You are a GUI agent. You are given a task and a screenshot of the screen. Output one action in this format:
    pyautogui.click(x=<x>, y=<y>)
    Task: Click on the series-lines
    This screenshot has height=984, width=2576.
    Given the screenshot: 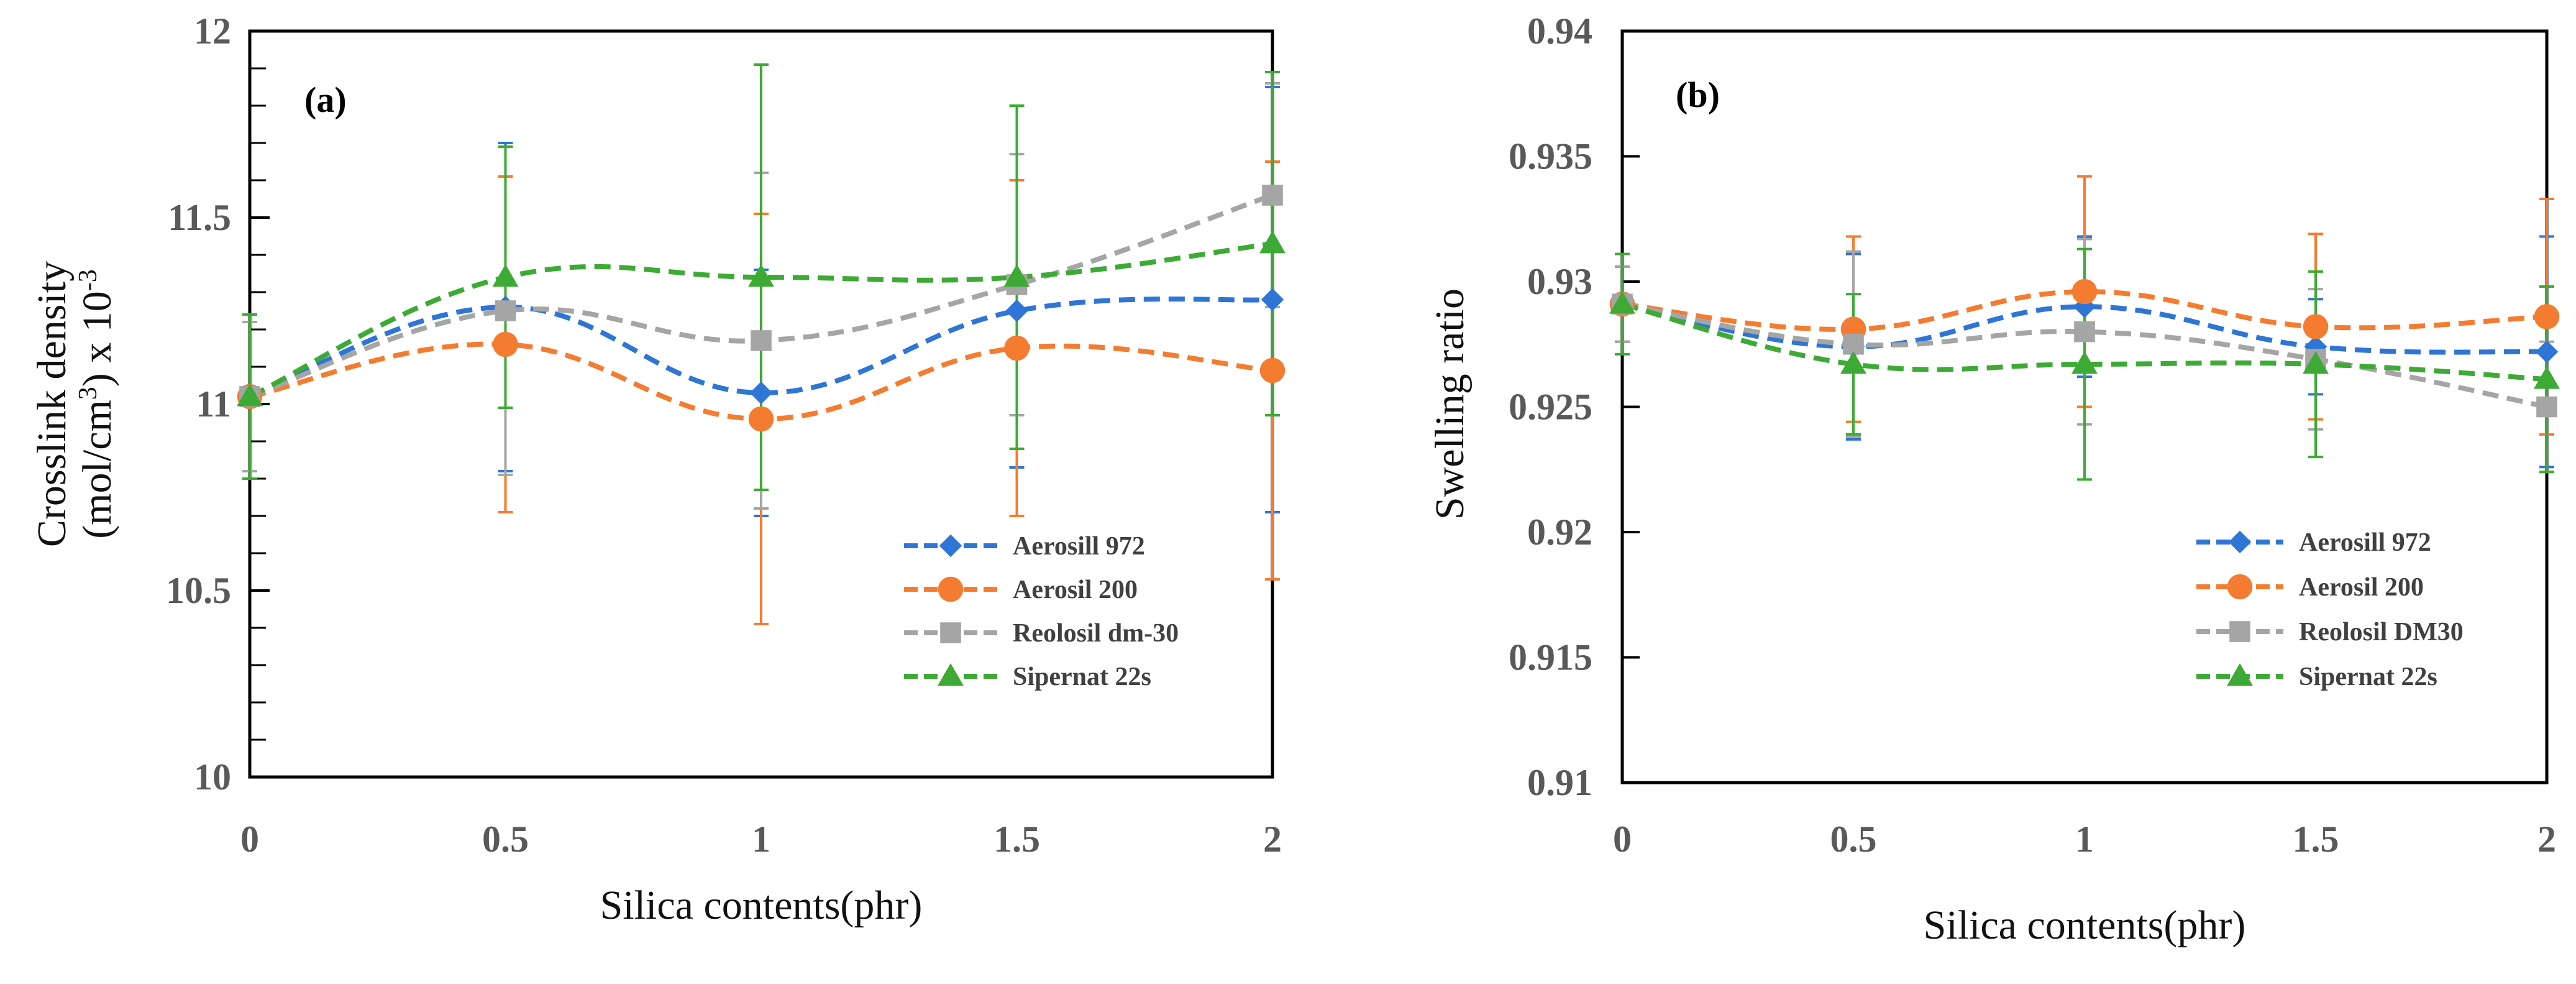 What is the action you would take?
    pyautogui.click(x=2084, y=349)
    